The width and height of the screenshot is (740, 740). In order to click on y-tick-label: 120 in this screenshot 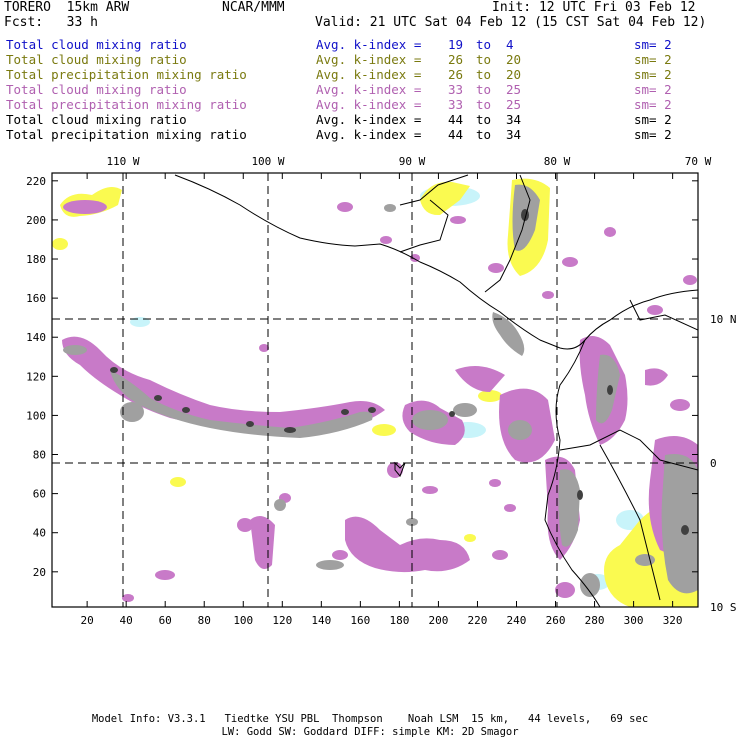, I will do `click(36, 376)`.